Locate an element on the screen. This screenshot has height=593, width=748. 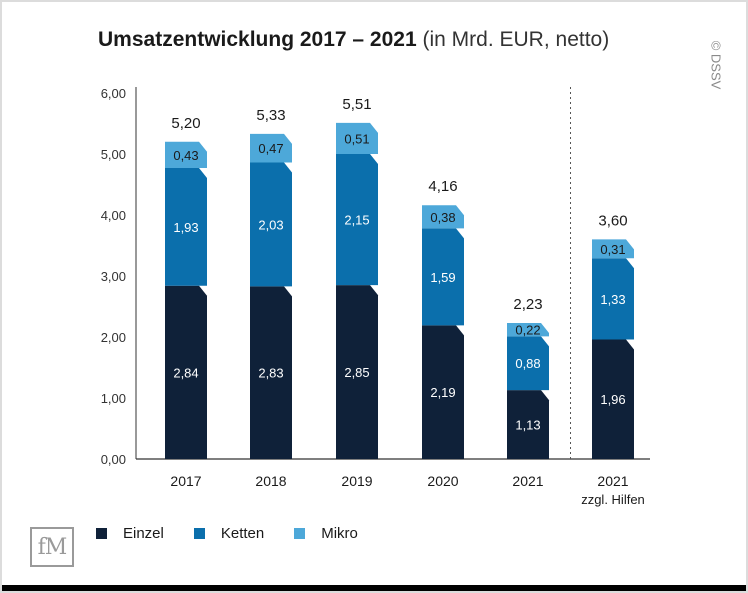
segment-value-label: 2,19 is located at coordinates (442, 392).